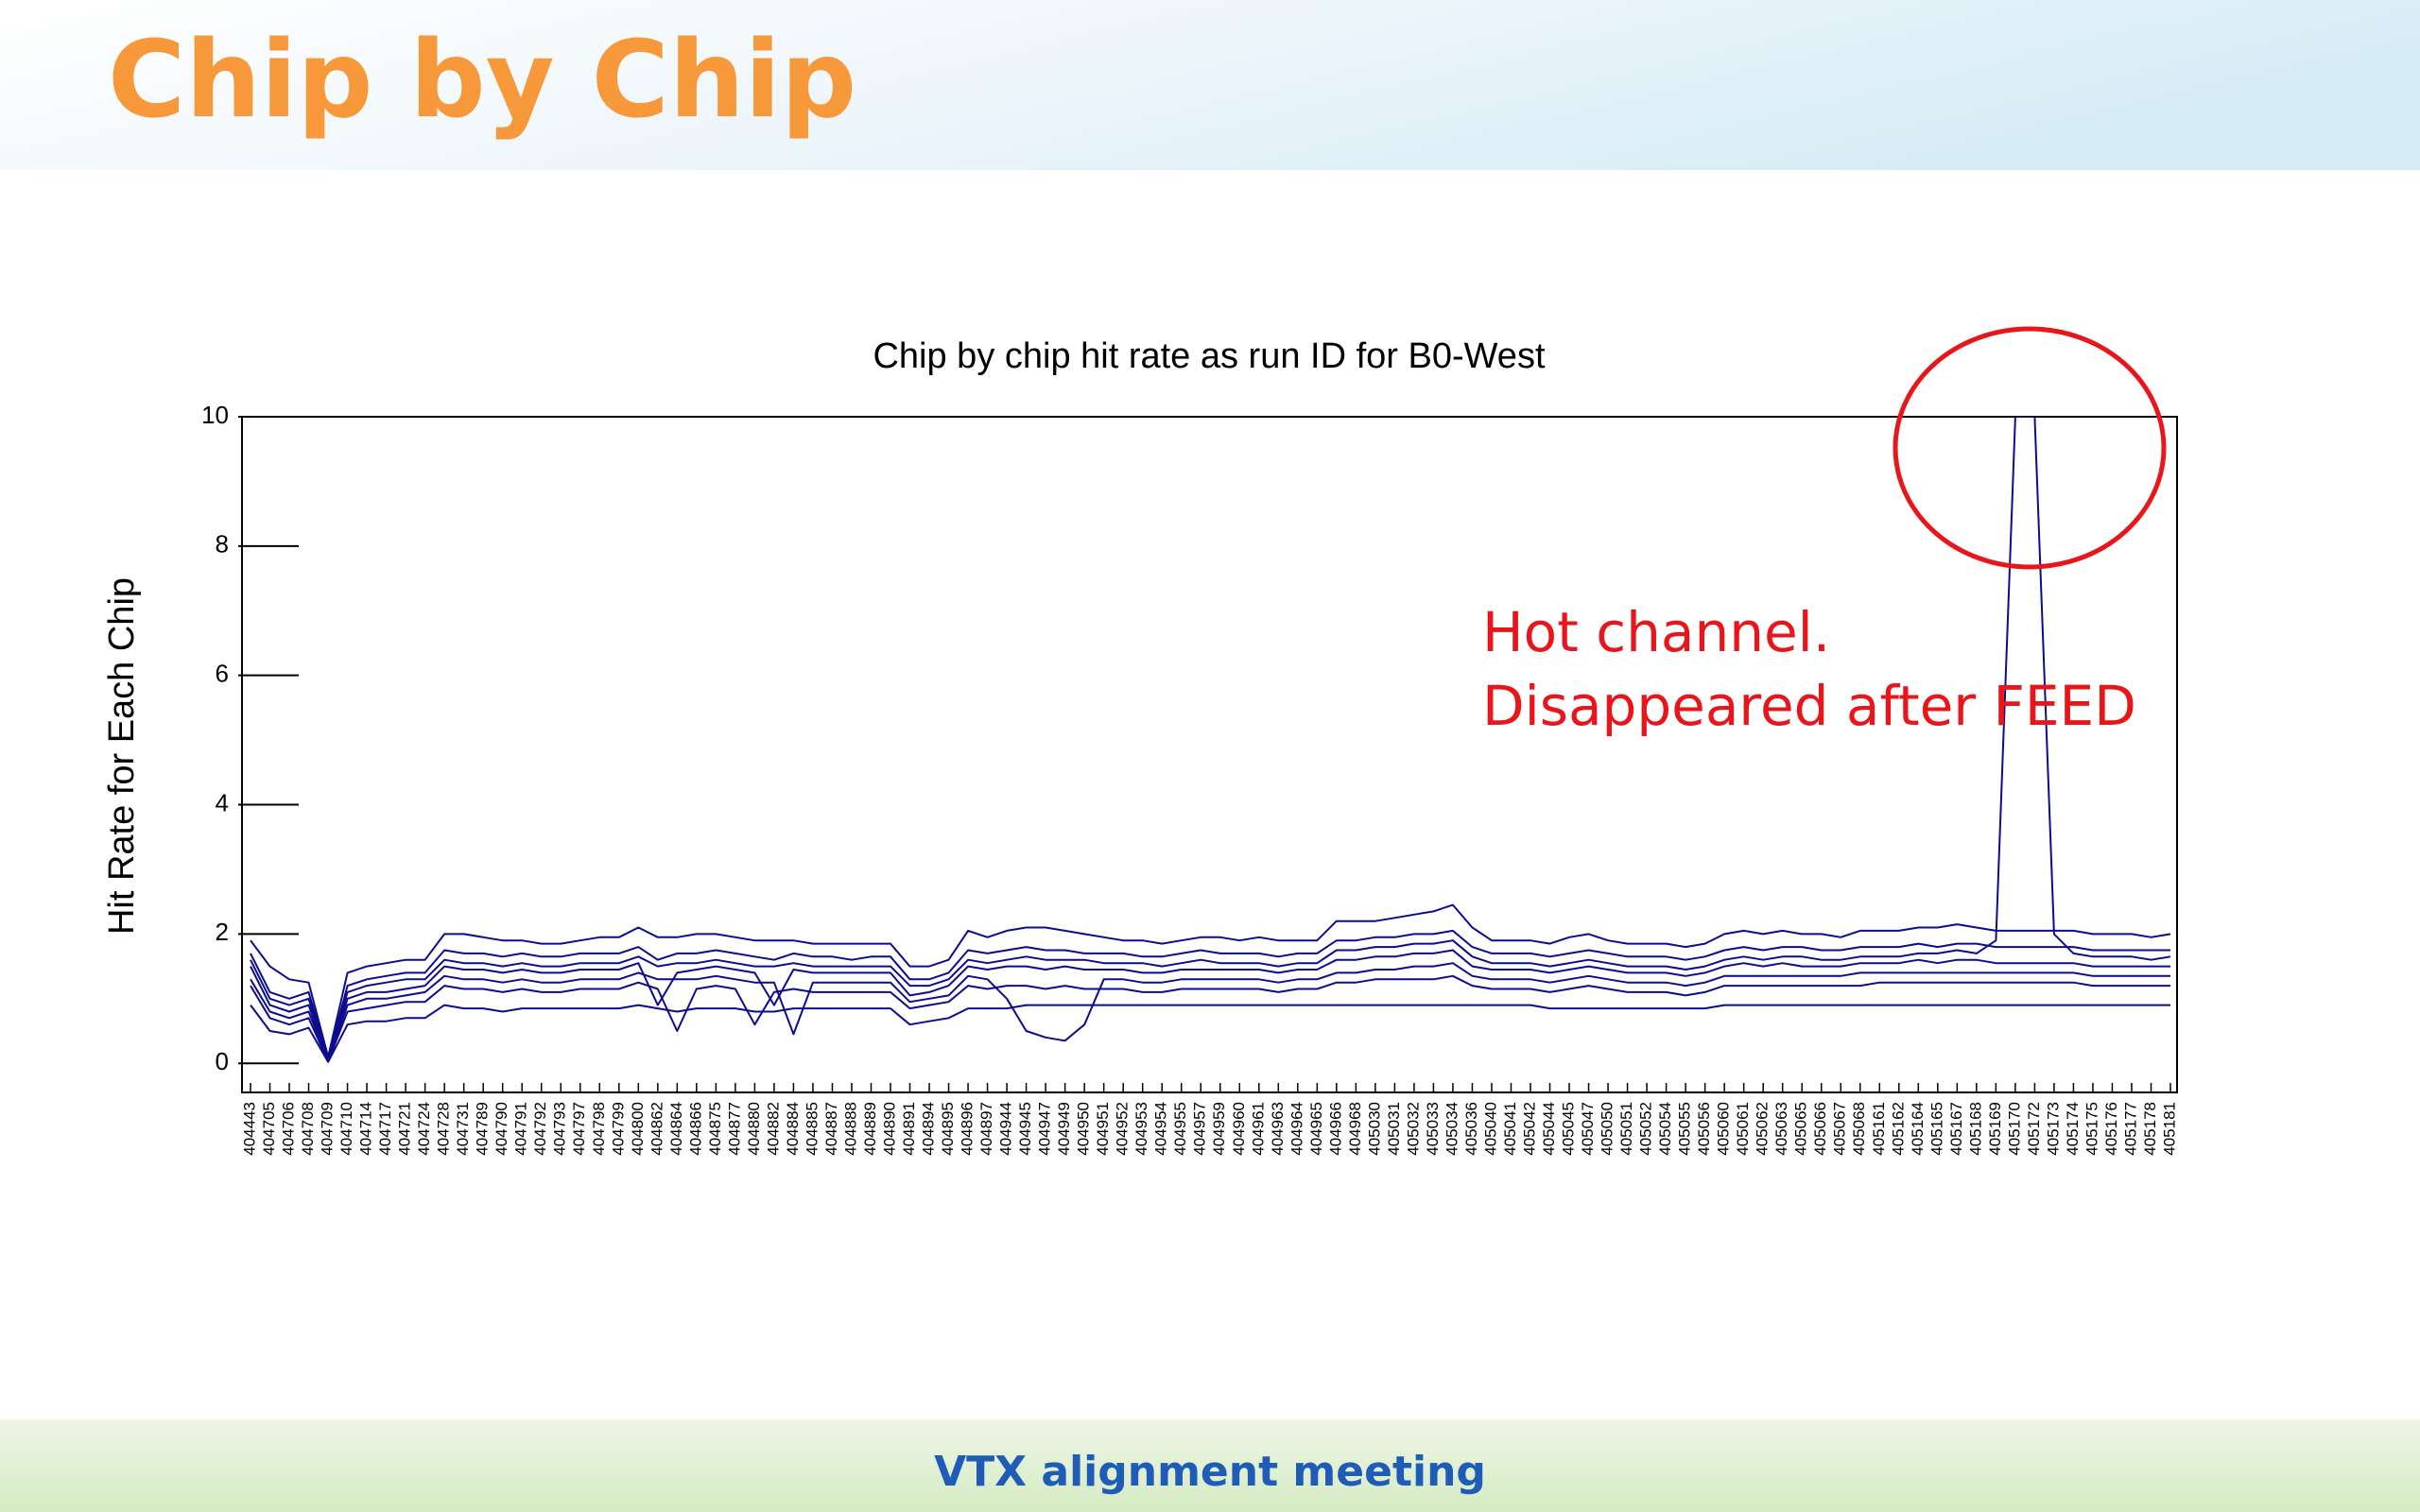 The height and width of the screenshot is (1512, 2420). Describe the element at coordinates (1626, 1129) in the screenshot. I see `x-tick-label: 405051` at that location.